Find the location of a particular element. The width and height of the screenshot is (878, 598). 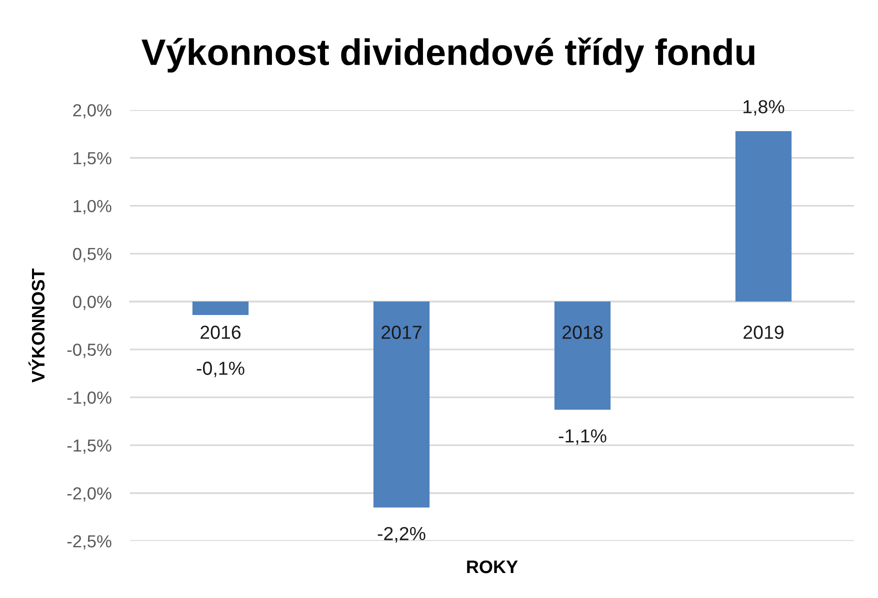

y-tick-label: -1,5% is located at coordinates (89, 446).